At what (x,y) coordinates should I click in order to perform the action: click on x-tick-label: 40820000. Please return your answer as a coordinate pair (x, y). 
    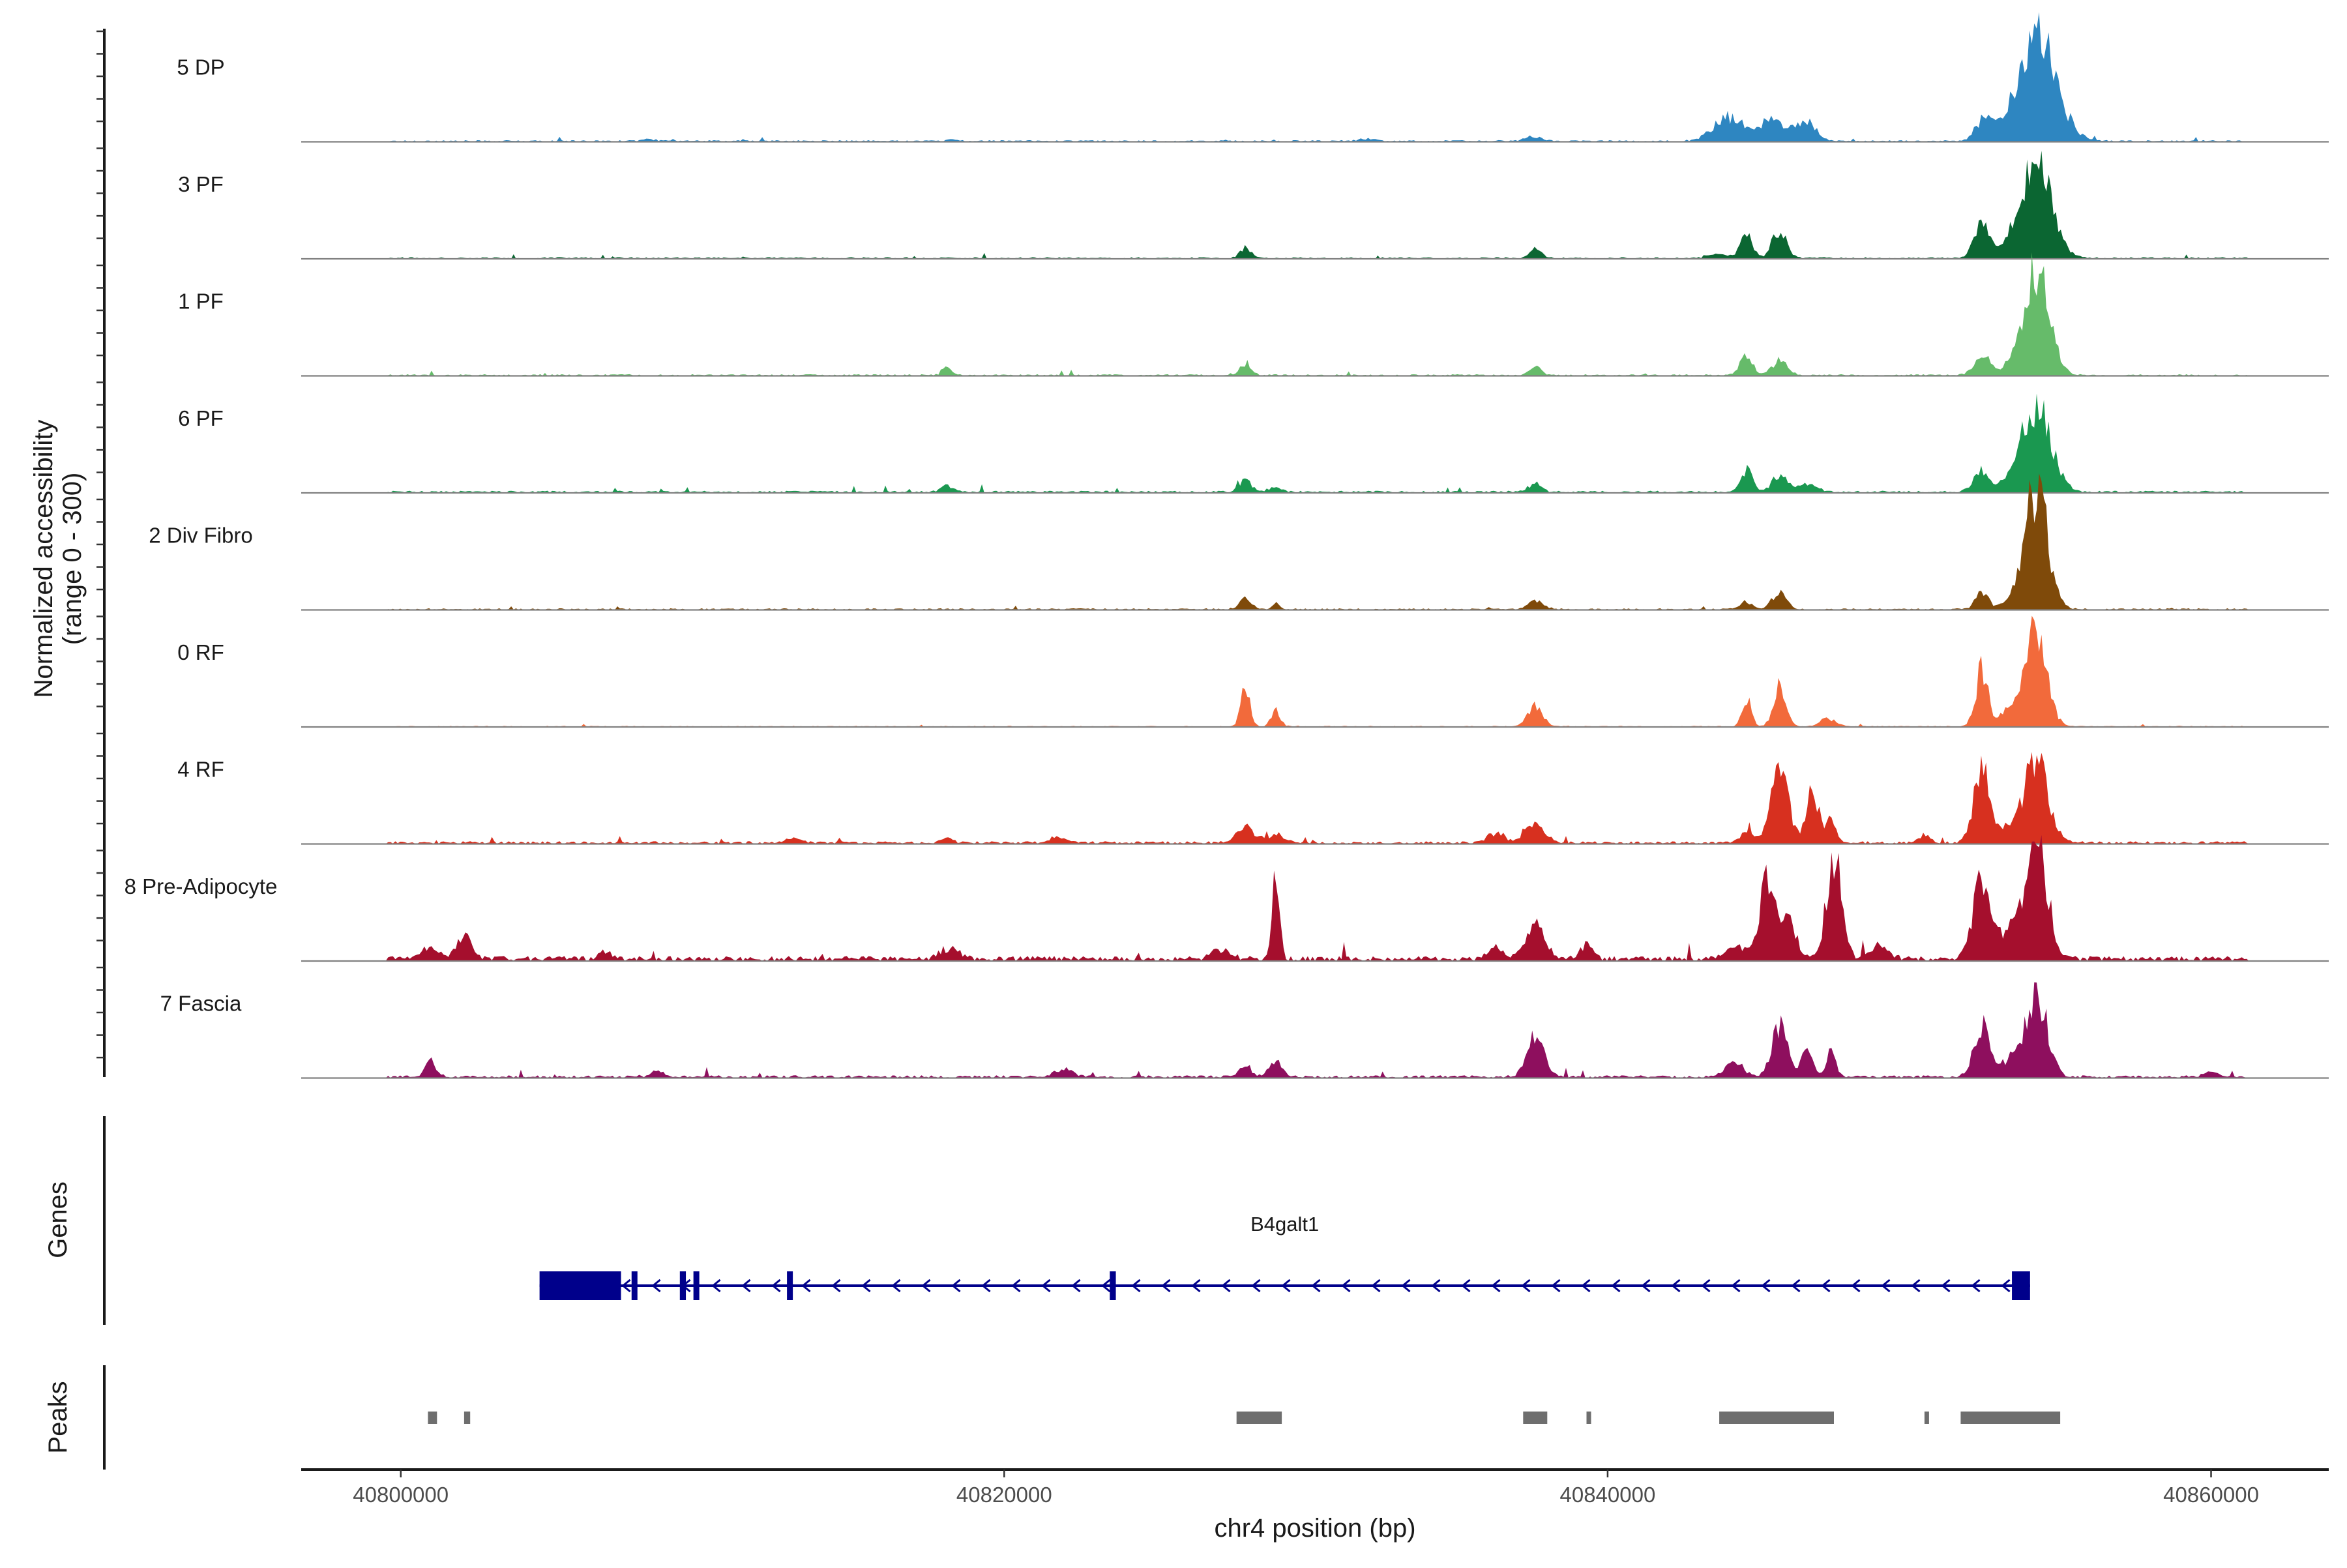
    Looking at the image, I should click on (1004, 1495).